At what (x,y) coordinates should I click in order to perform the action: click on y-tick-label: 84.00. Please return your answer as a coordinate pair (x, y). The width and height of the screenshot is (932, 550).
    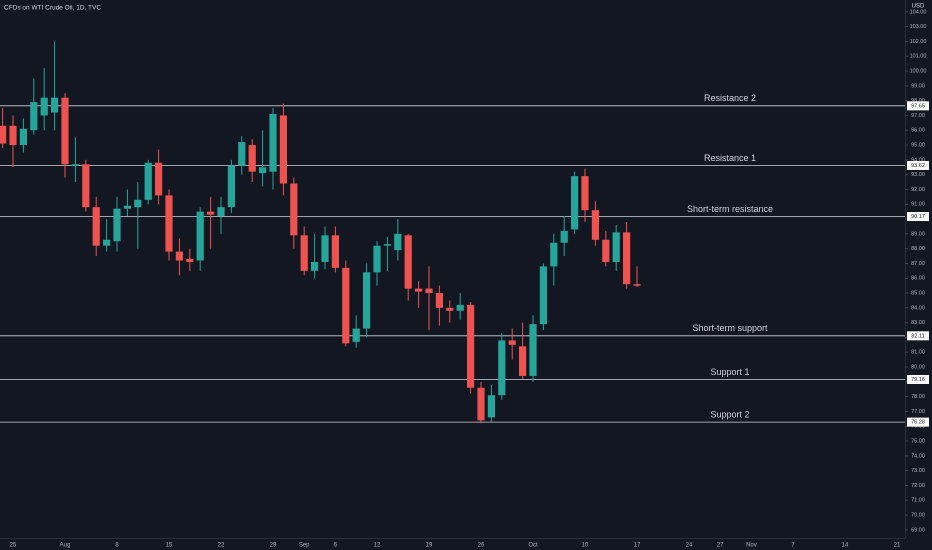
    Looking at the image, I should click on (918, 308).